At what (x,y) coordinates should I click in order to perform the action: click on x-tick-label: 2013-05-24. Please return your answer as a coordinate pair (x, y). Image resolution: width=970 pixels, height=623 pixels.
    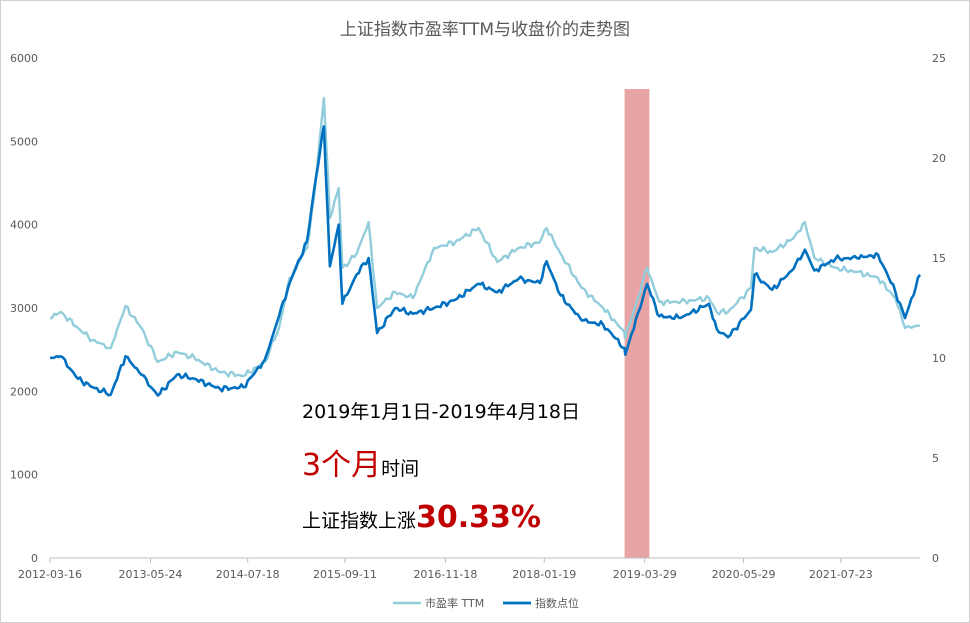
    Looking at the image, I should click on (151, 574).